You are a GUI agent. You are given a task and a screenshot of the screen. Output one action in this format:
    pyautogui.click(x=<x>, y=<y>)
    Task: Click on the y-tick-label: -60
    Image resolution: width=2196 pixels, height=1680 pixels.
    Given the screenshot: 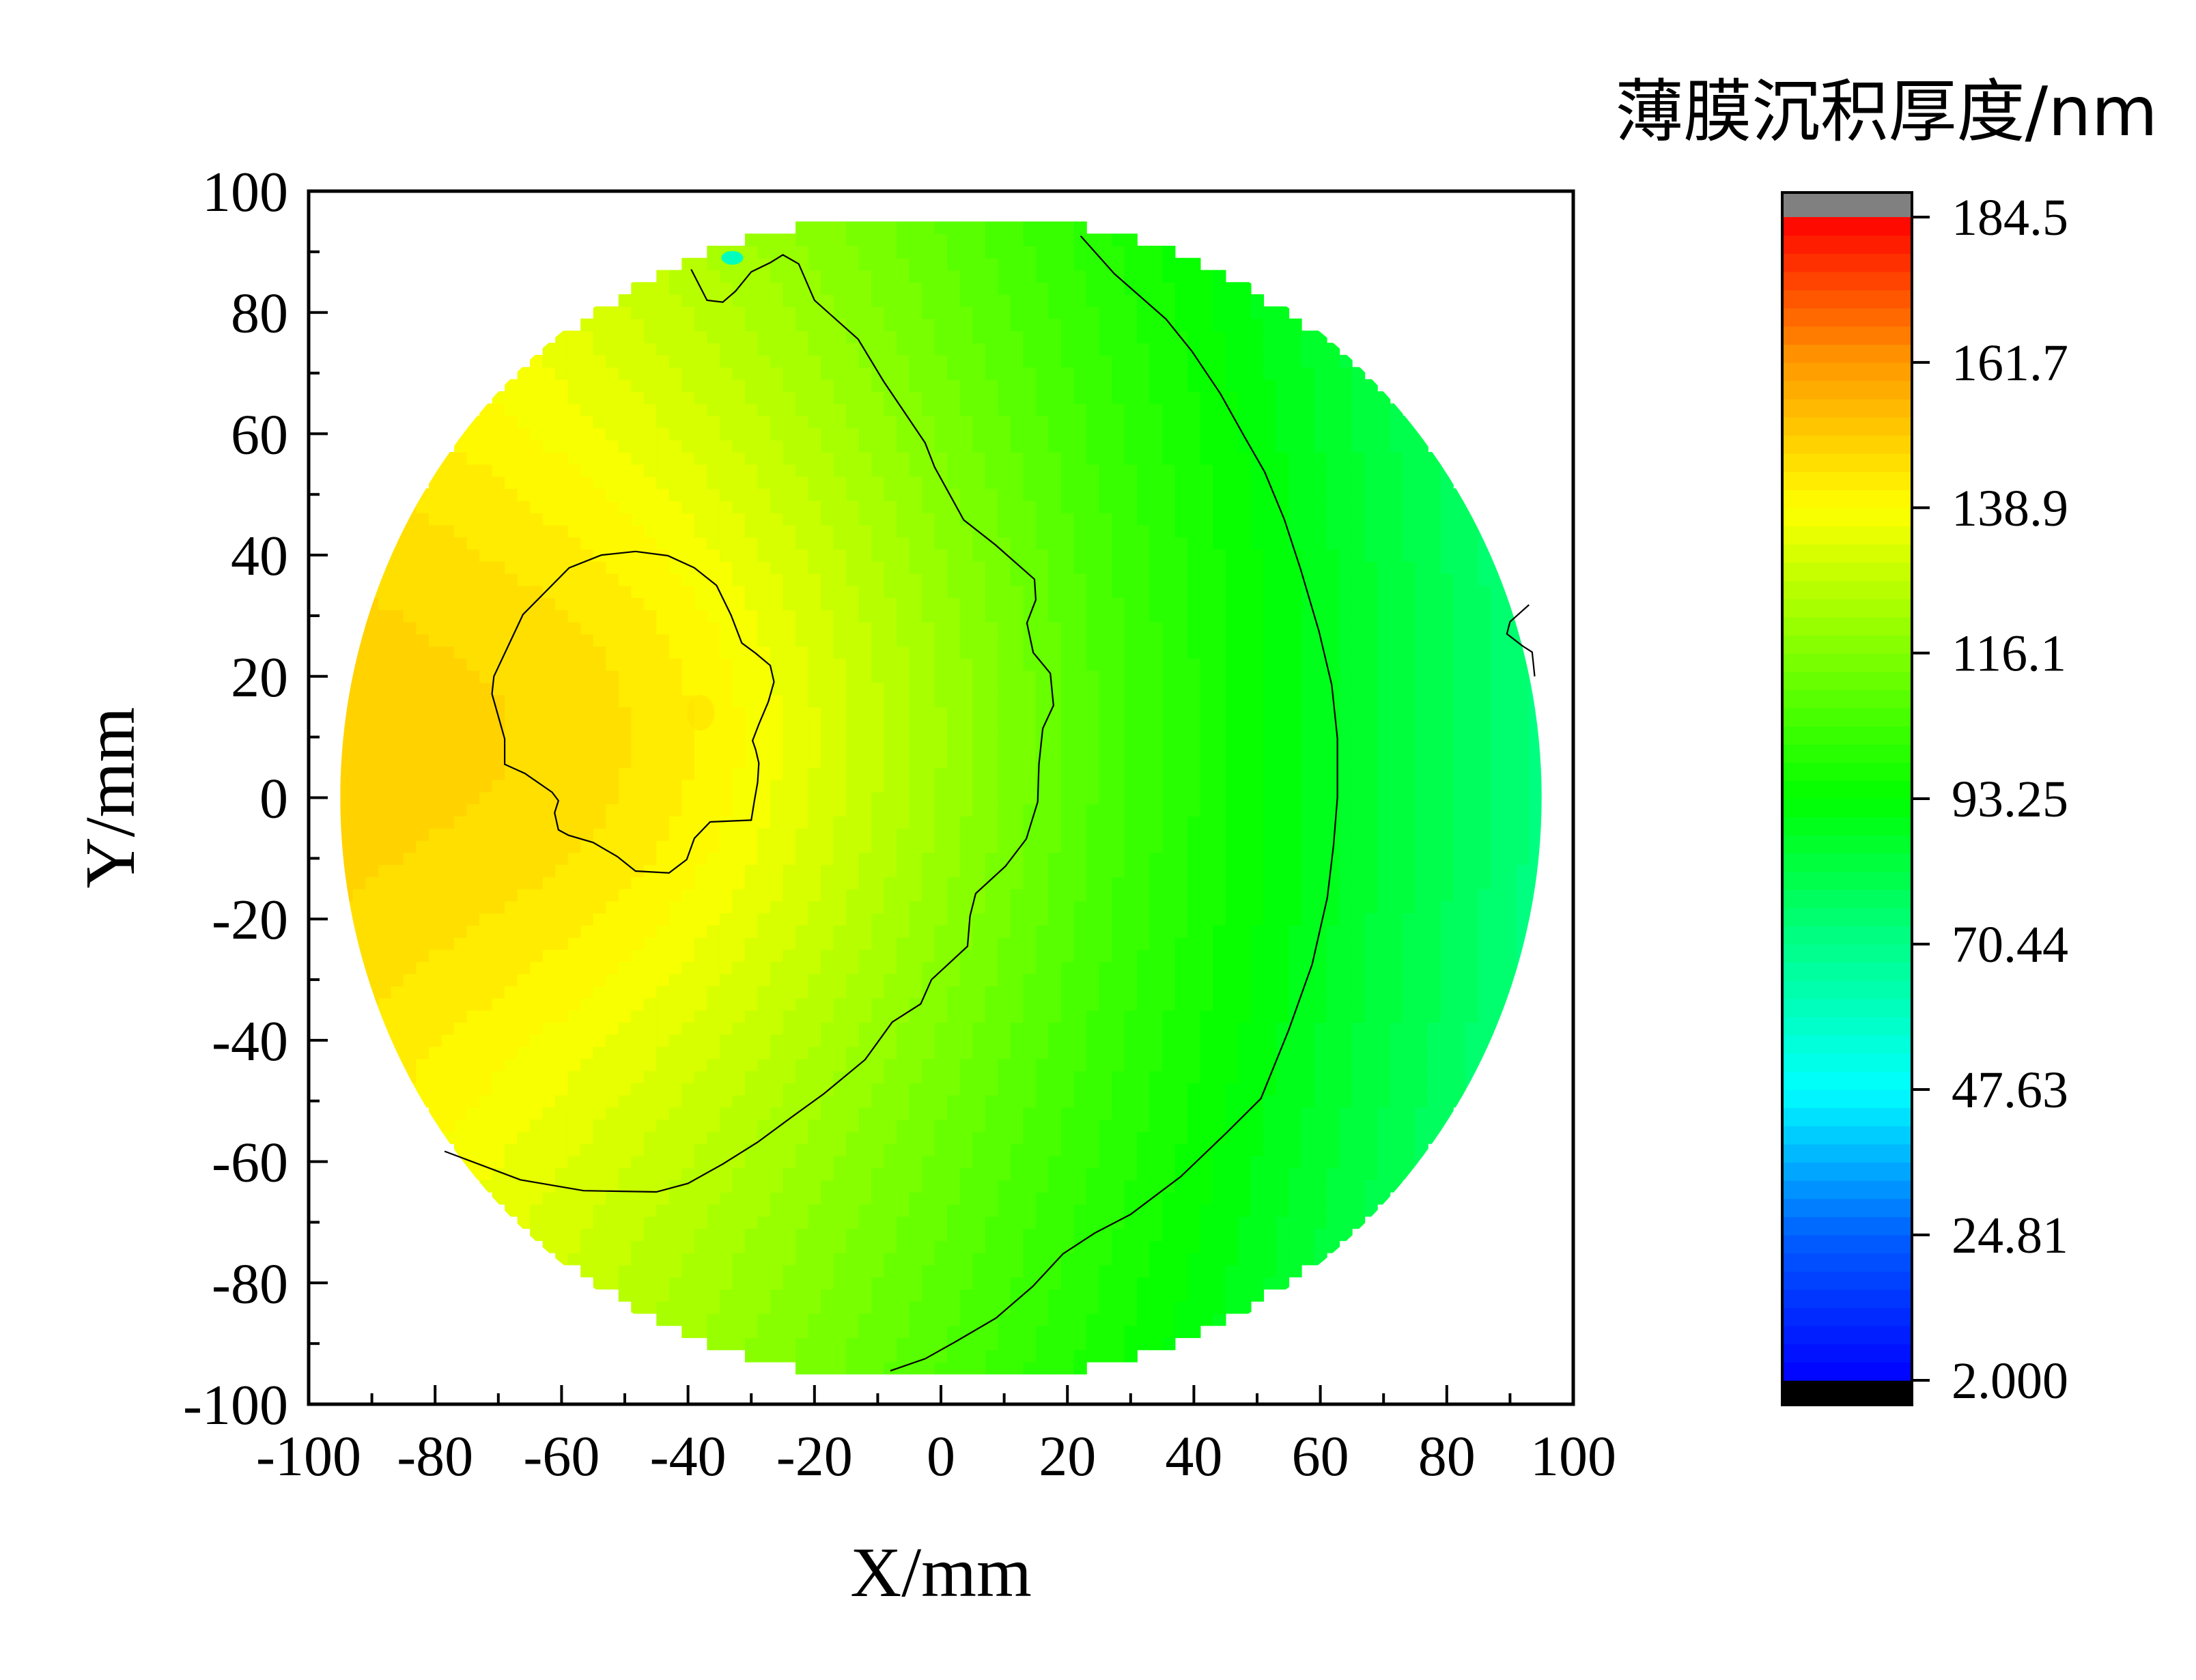 What is the action you would take?
    pyautogui.click(x=250, y=1163)
    